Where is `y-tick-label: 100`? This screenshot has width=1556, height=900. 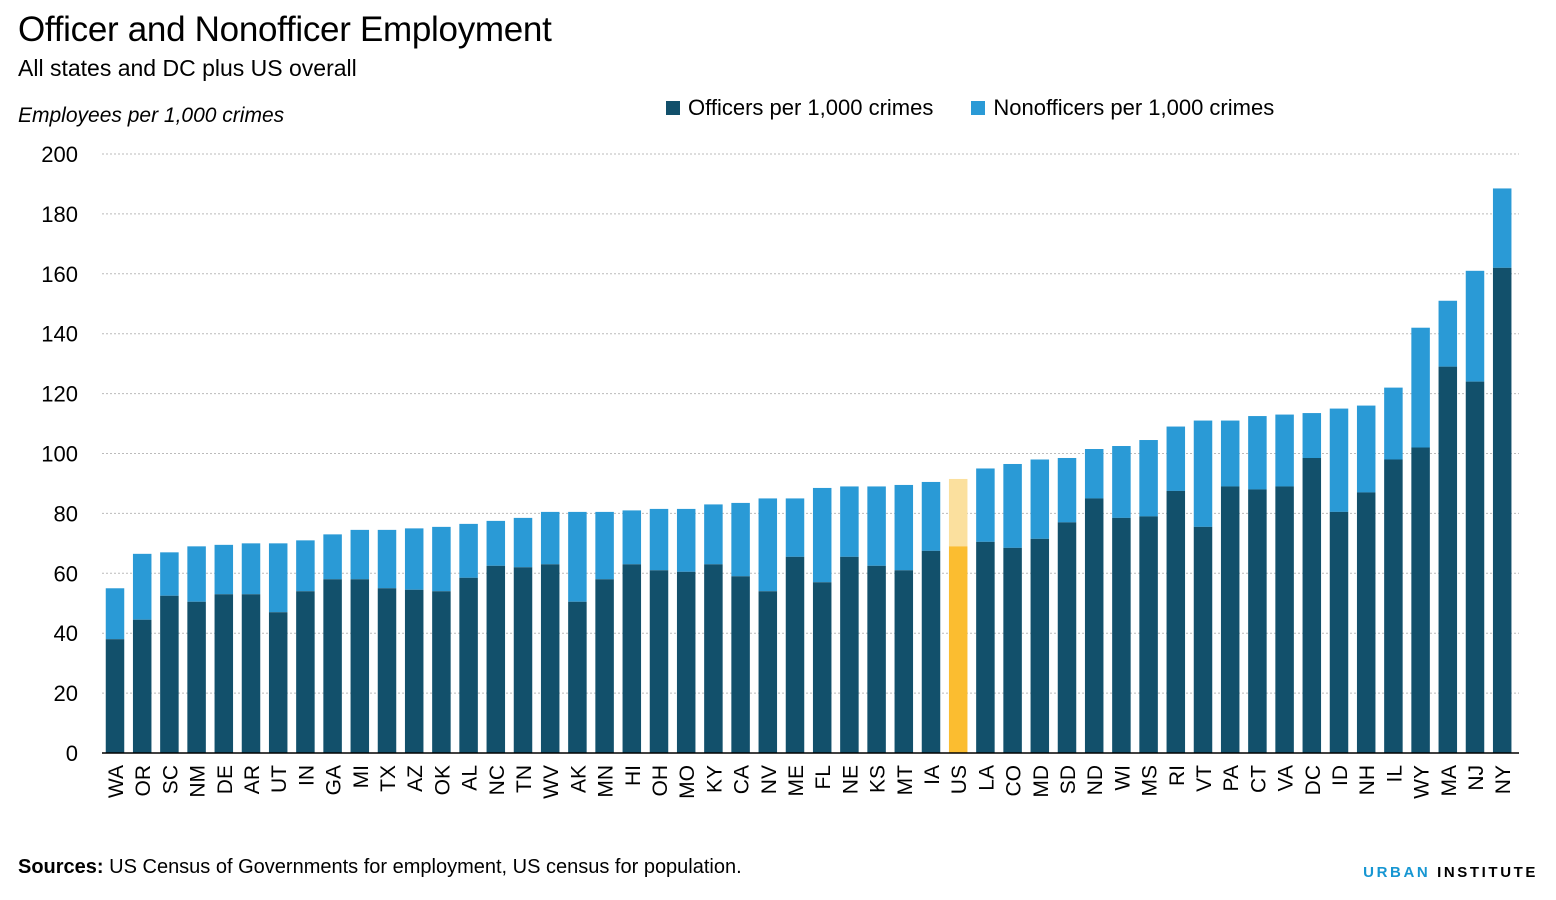 y-tick-label: 100 is located at coordinates (59, 454).